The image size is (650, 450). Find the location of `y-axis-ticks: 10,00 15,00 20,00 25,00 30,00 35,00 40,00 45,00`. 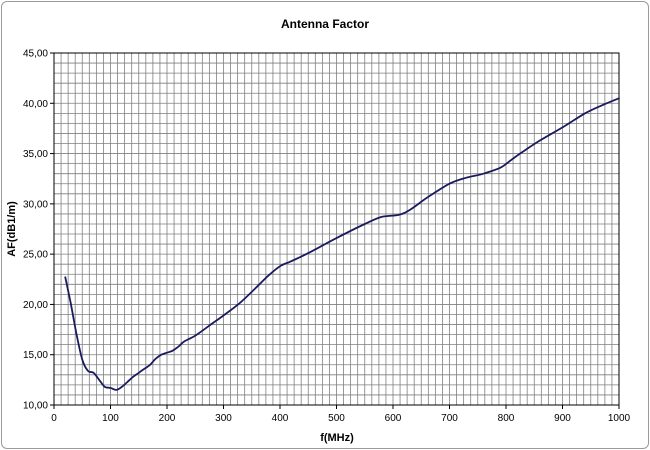

y-axis-ticks: 10,00 15,00 20,00 25,00 30,00 35,00 40,00 45,00 is located at coordinates (38, 230).